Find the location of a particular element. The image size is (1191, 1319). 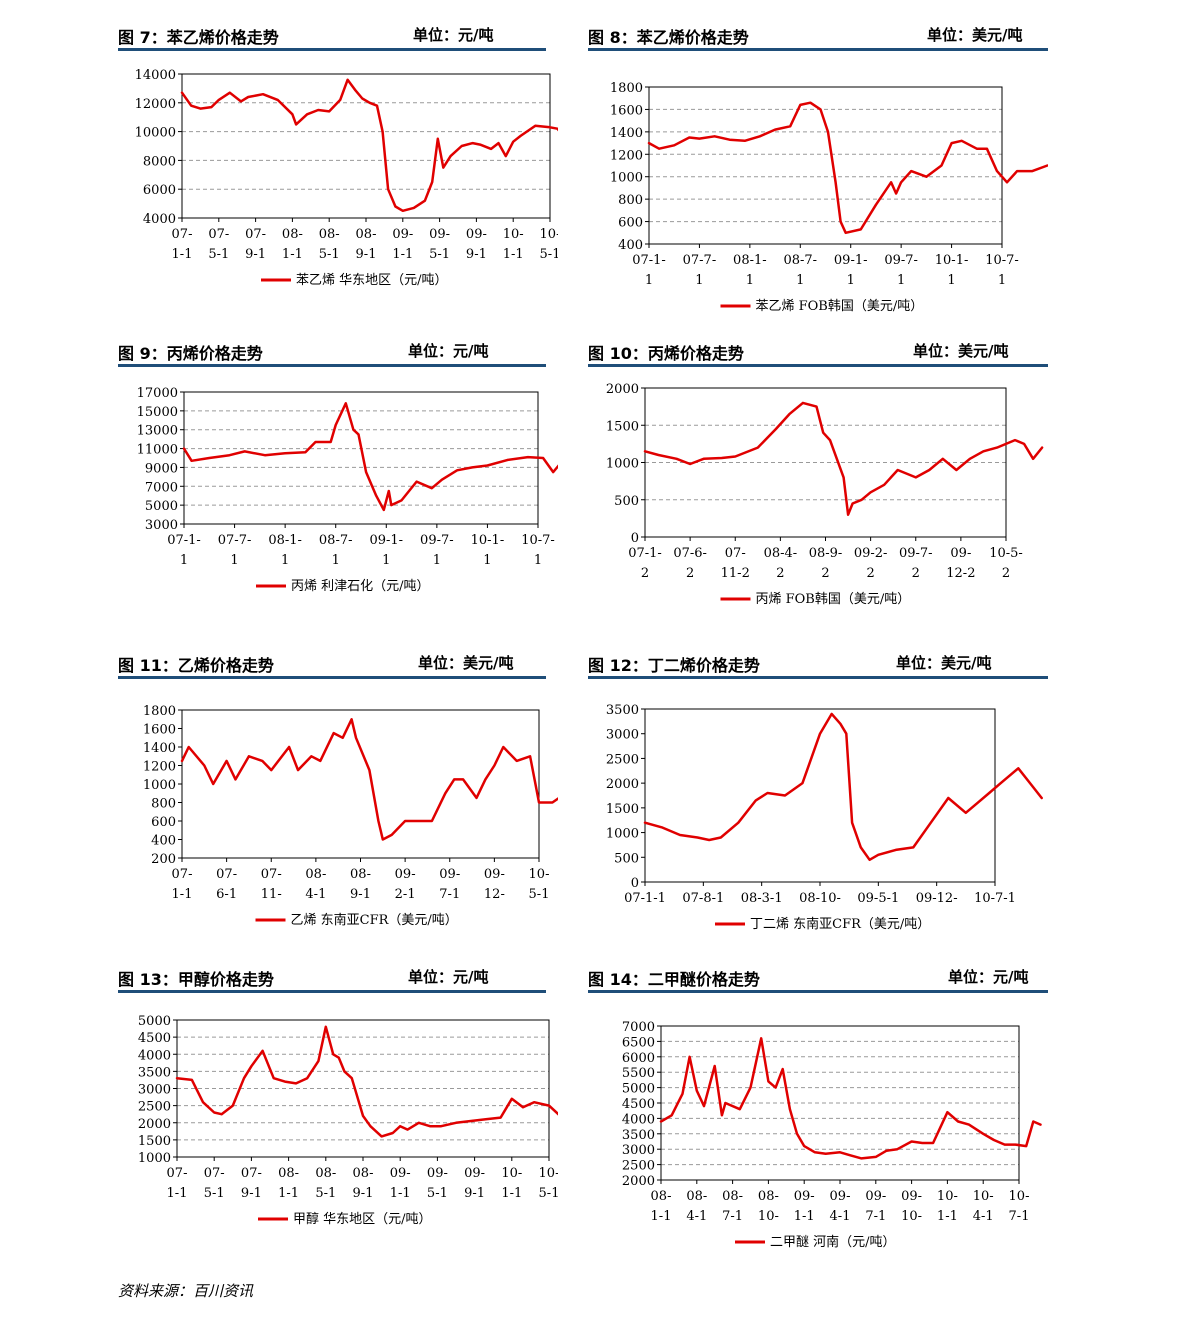

legend-label: 乙烯 东南亚CFR（美元/吨） is located at coordinates (374, 920).